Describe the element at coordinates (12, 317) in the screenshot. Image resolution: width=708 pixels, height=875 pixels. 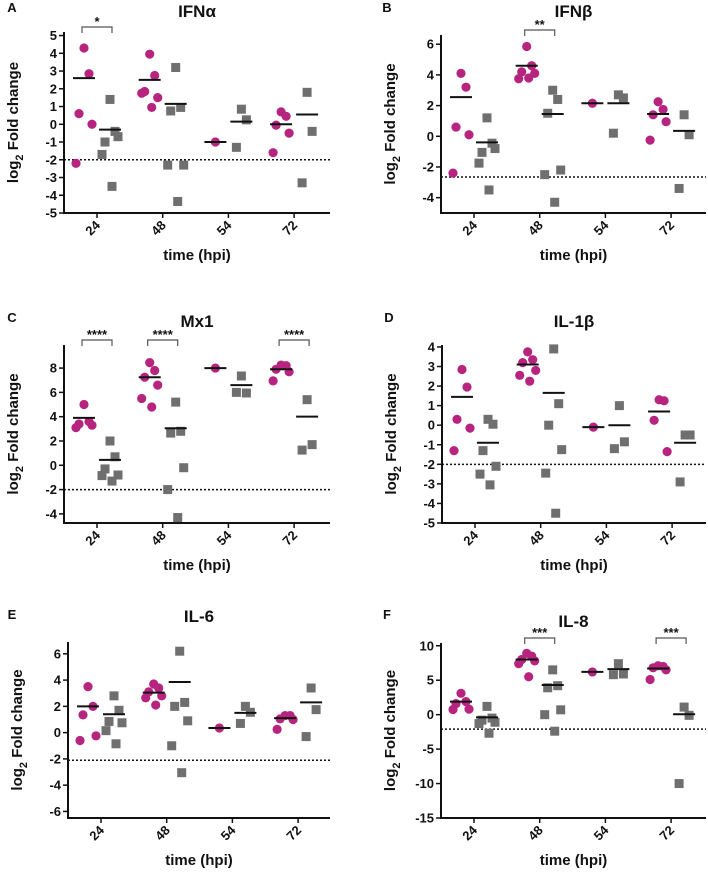
I see `panel-letter: C` at that location.